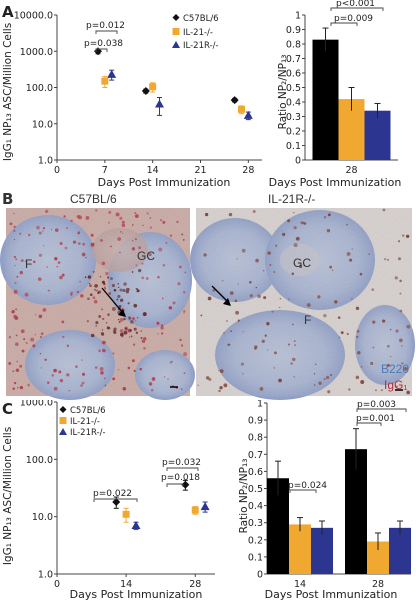 The height and width of the screenshot is (602, 416). I want to click on panel-c-right-ylabel: Ratio NP₂/NP₁₃, so click(244, 496).